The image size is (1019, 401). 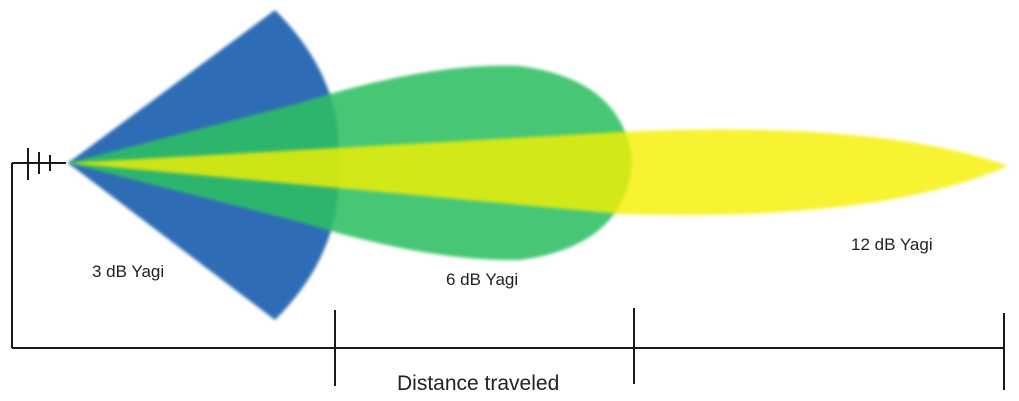 I want to click on label-distance-traveled: Distance traveled, so click(x=478, y=383).